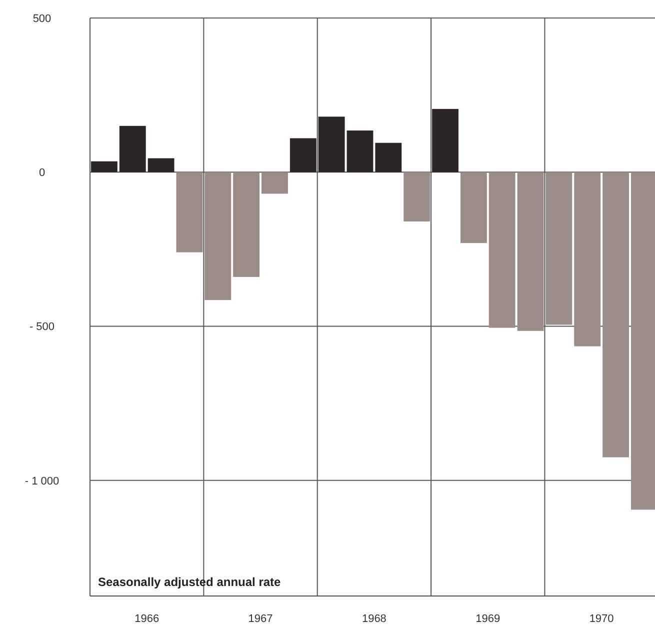 Image resolution: width=655 pixels, height=638 pixels. Describe the element at coordinates (42, 327) in the screenshot. I see `y-tick-label: - 500` at that location.